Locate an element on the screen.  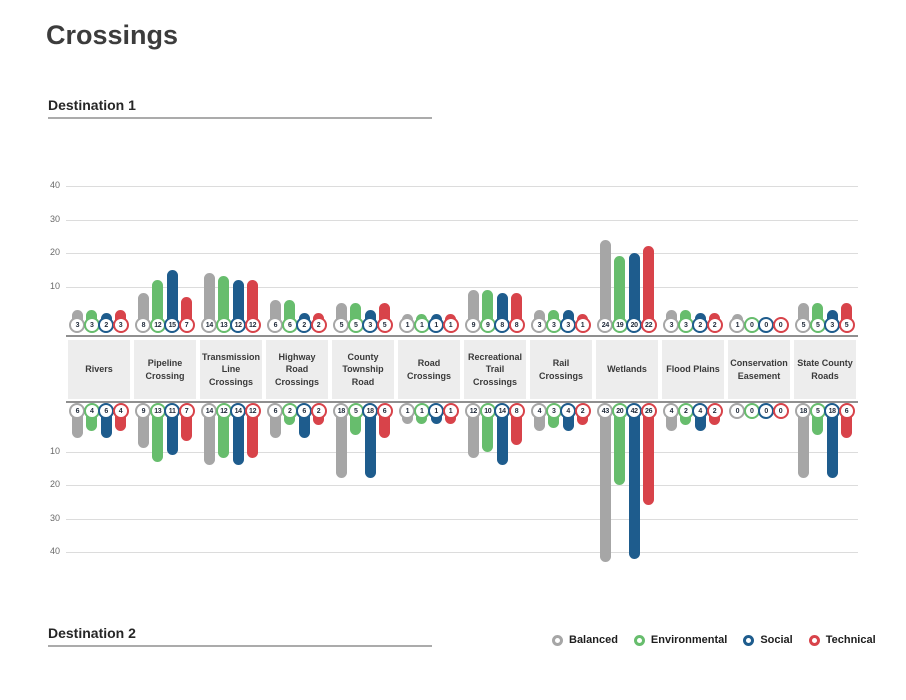
category-box: Rail Crossings is located at coordinates (561, 369).